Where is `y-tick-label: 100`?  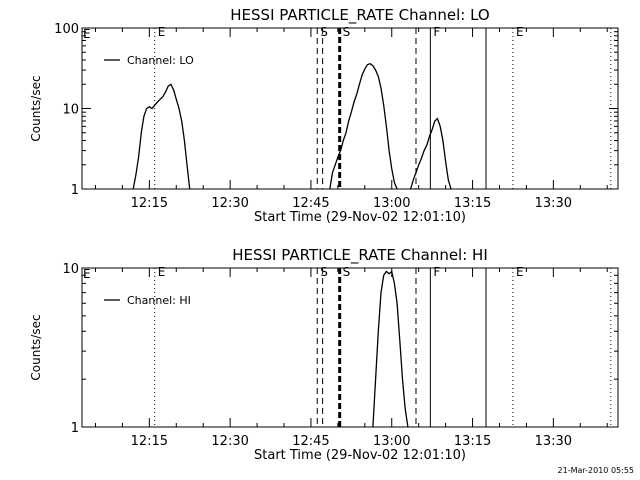
y-tick-label: 100 is located at coordinates (66, 29).